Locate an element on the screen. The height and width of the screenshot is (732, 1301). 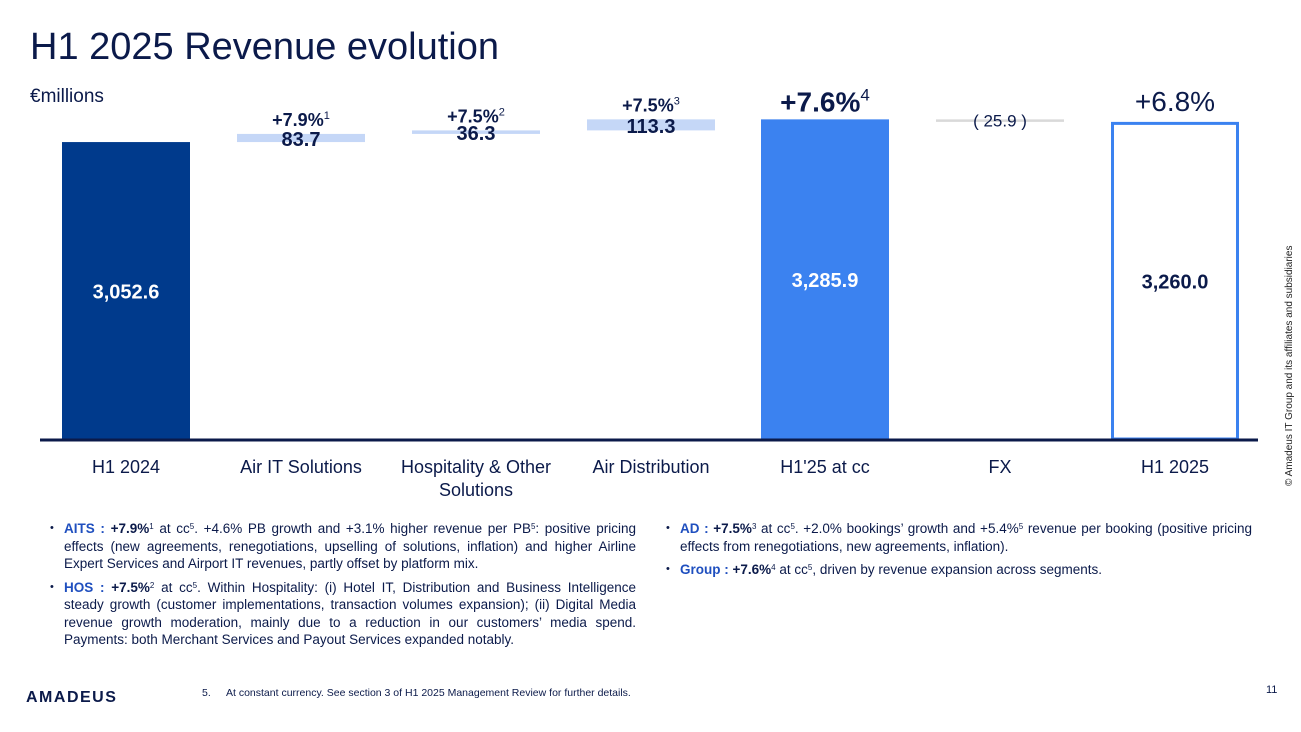
page-number: 11 is located at coordinates (1272, 690).